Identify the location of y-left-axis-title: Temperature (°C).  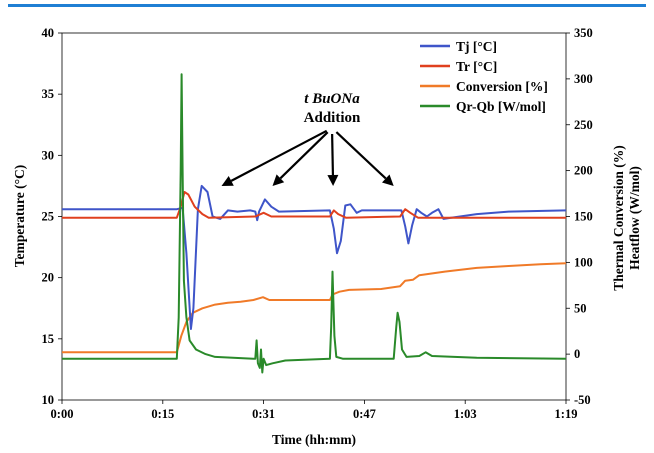
(19, 216).